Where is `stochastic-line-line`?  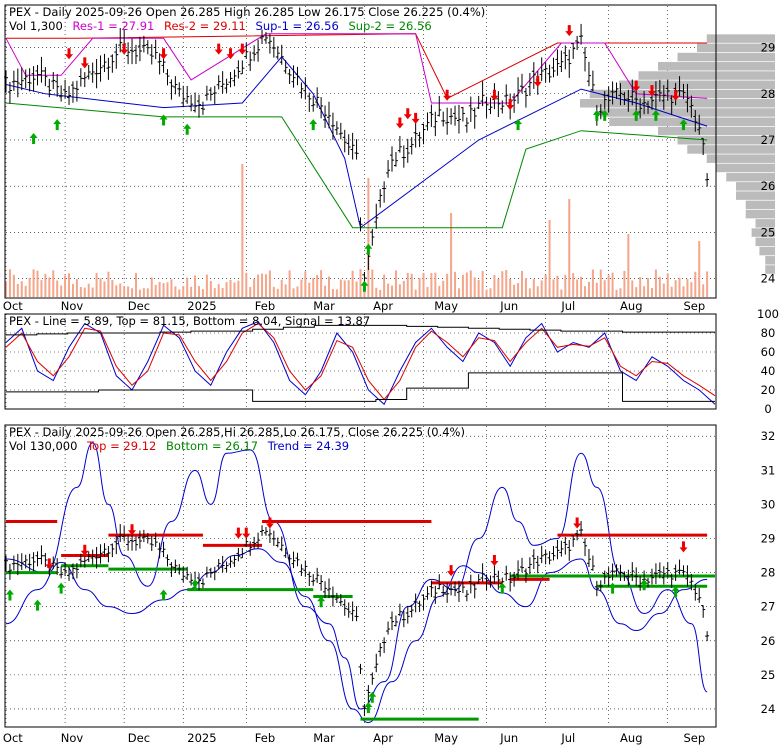
stochastic-line-line is located at coordinates (360, 363).